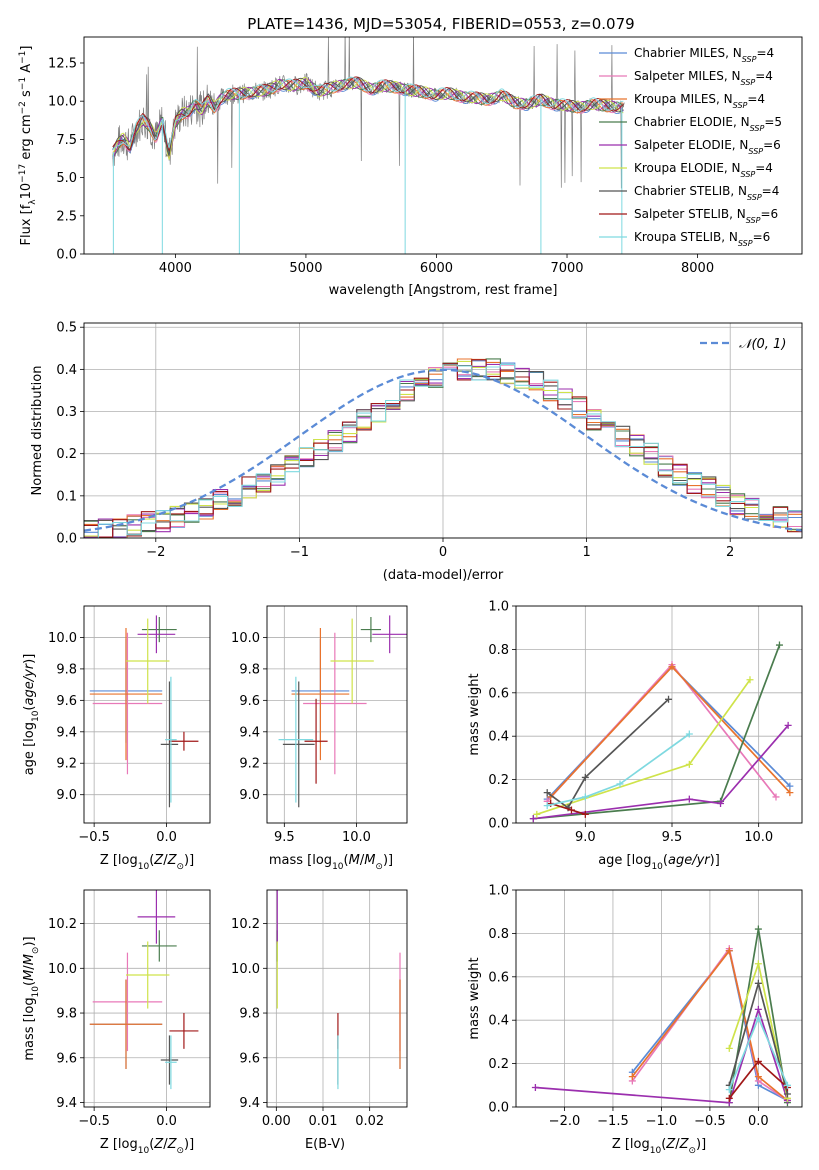  Describe the element at coordinates (443, 450) in the screenshot. I see `gaussian-curve` at that location.